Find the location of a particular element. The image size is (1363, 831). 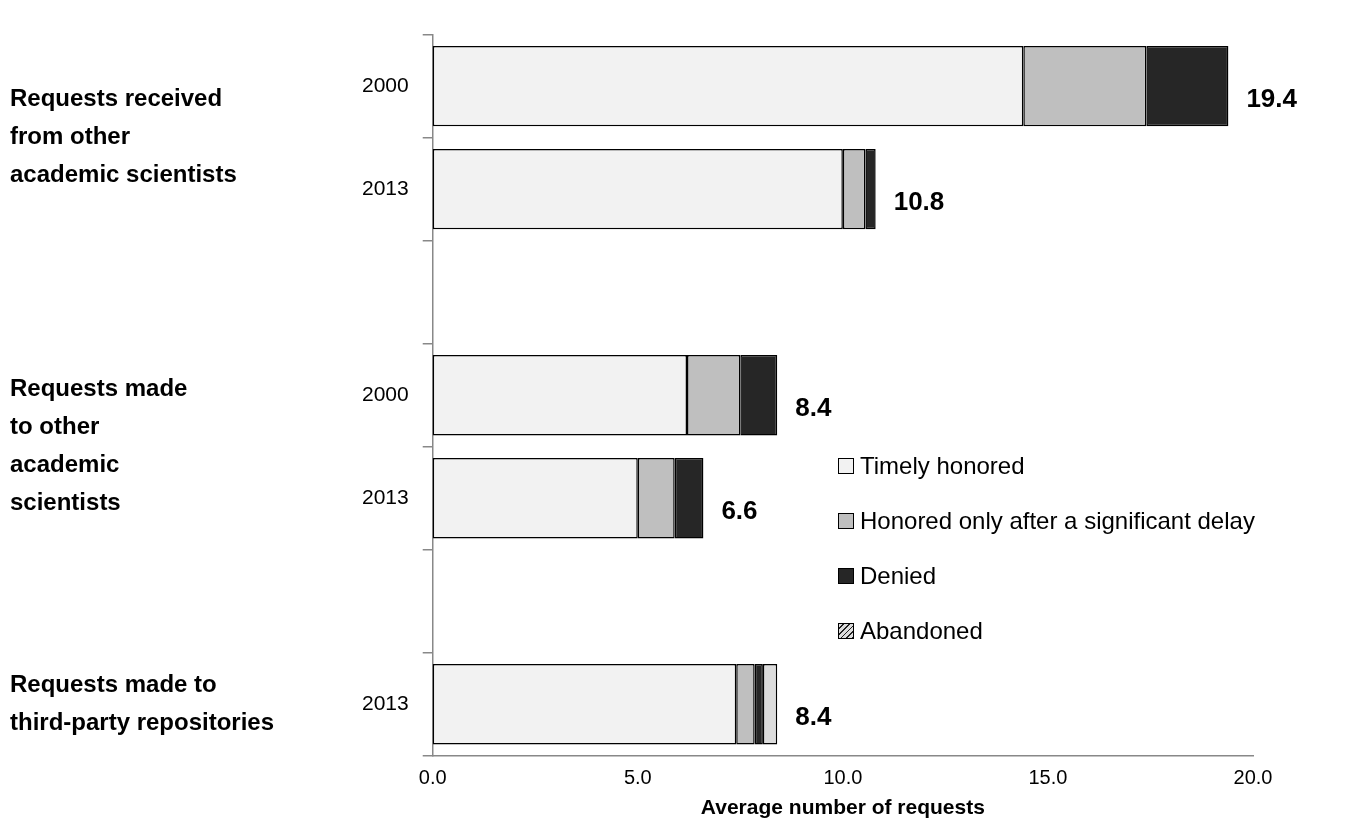

legend-label: Denied is located at coordinates (898, 575).